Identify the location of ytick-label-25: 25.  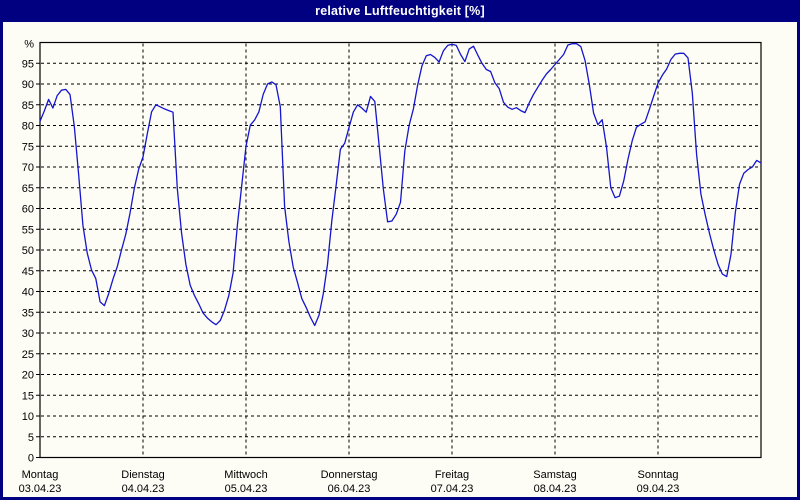
(28, 355).